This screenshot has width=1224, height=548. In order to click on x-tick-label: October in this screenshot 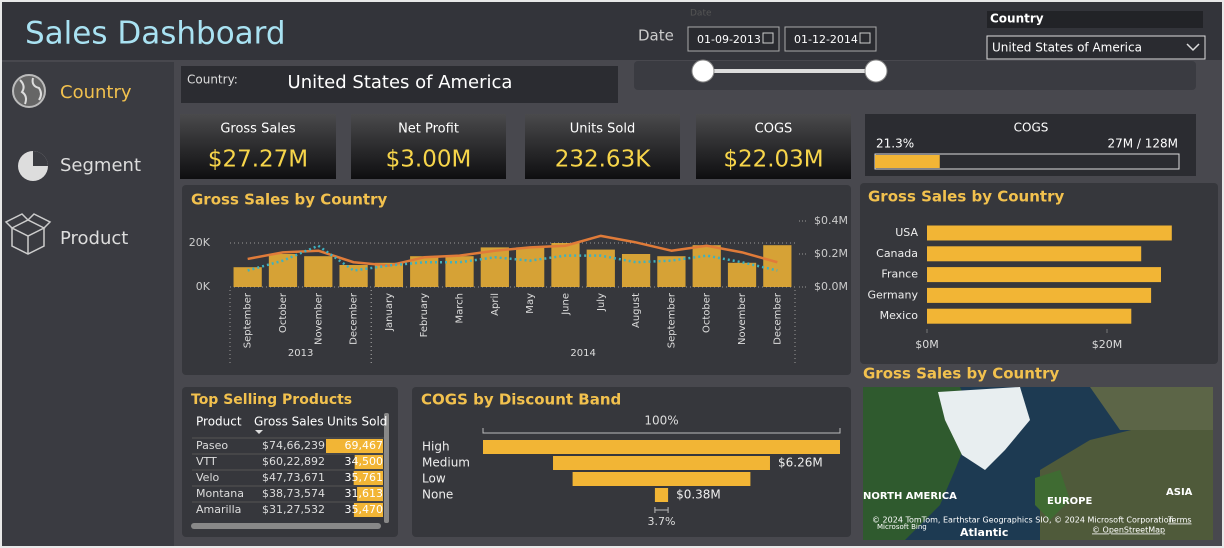, I will do `click(707, 312)`.